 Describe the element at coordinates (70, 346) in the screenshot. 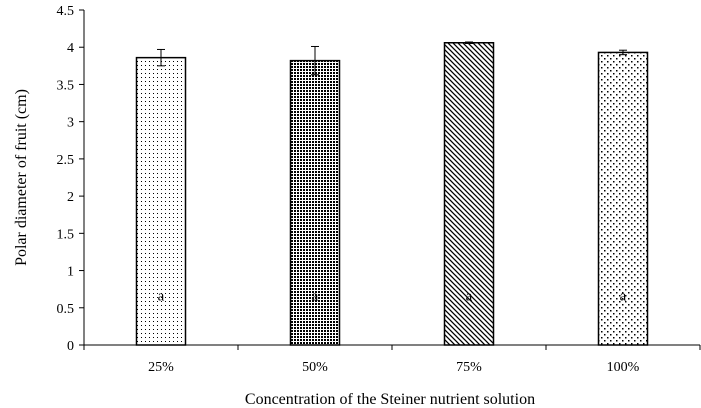

I see `y-tick-label-1: 0` at that location.